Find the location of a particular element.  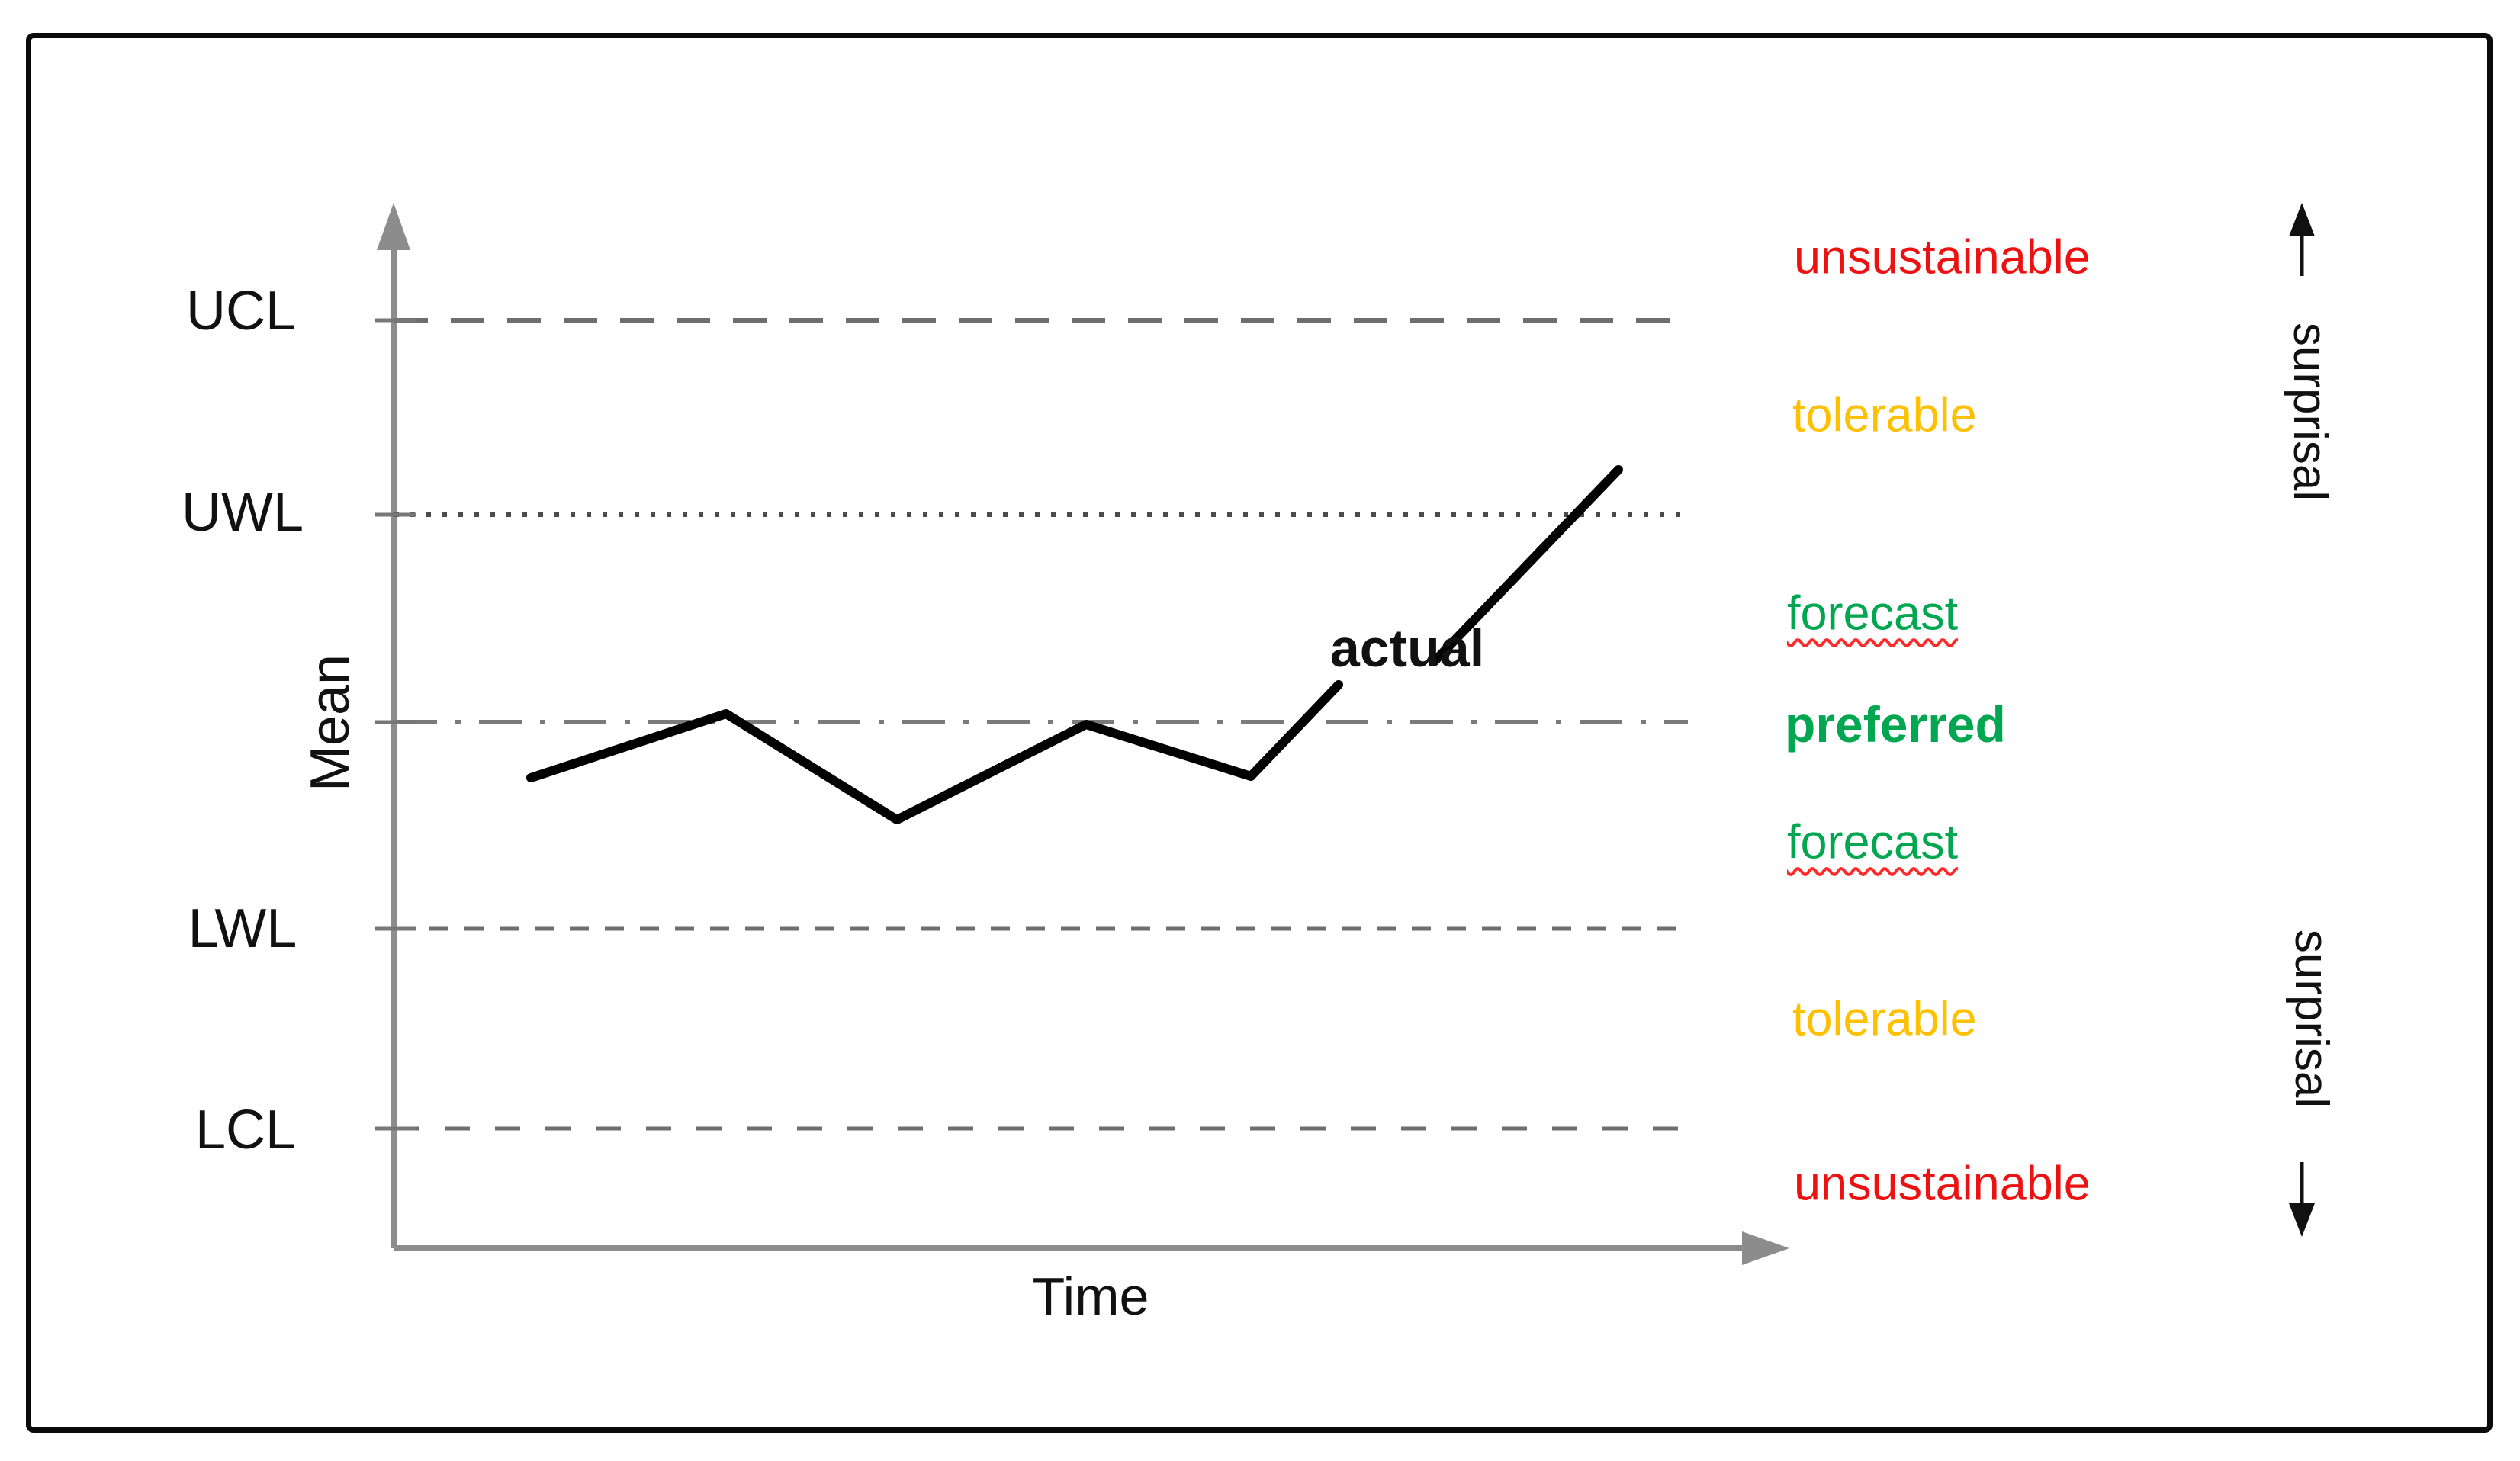

axis-ticks is located at coordinates (395, 724).